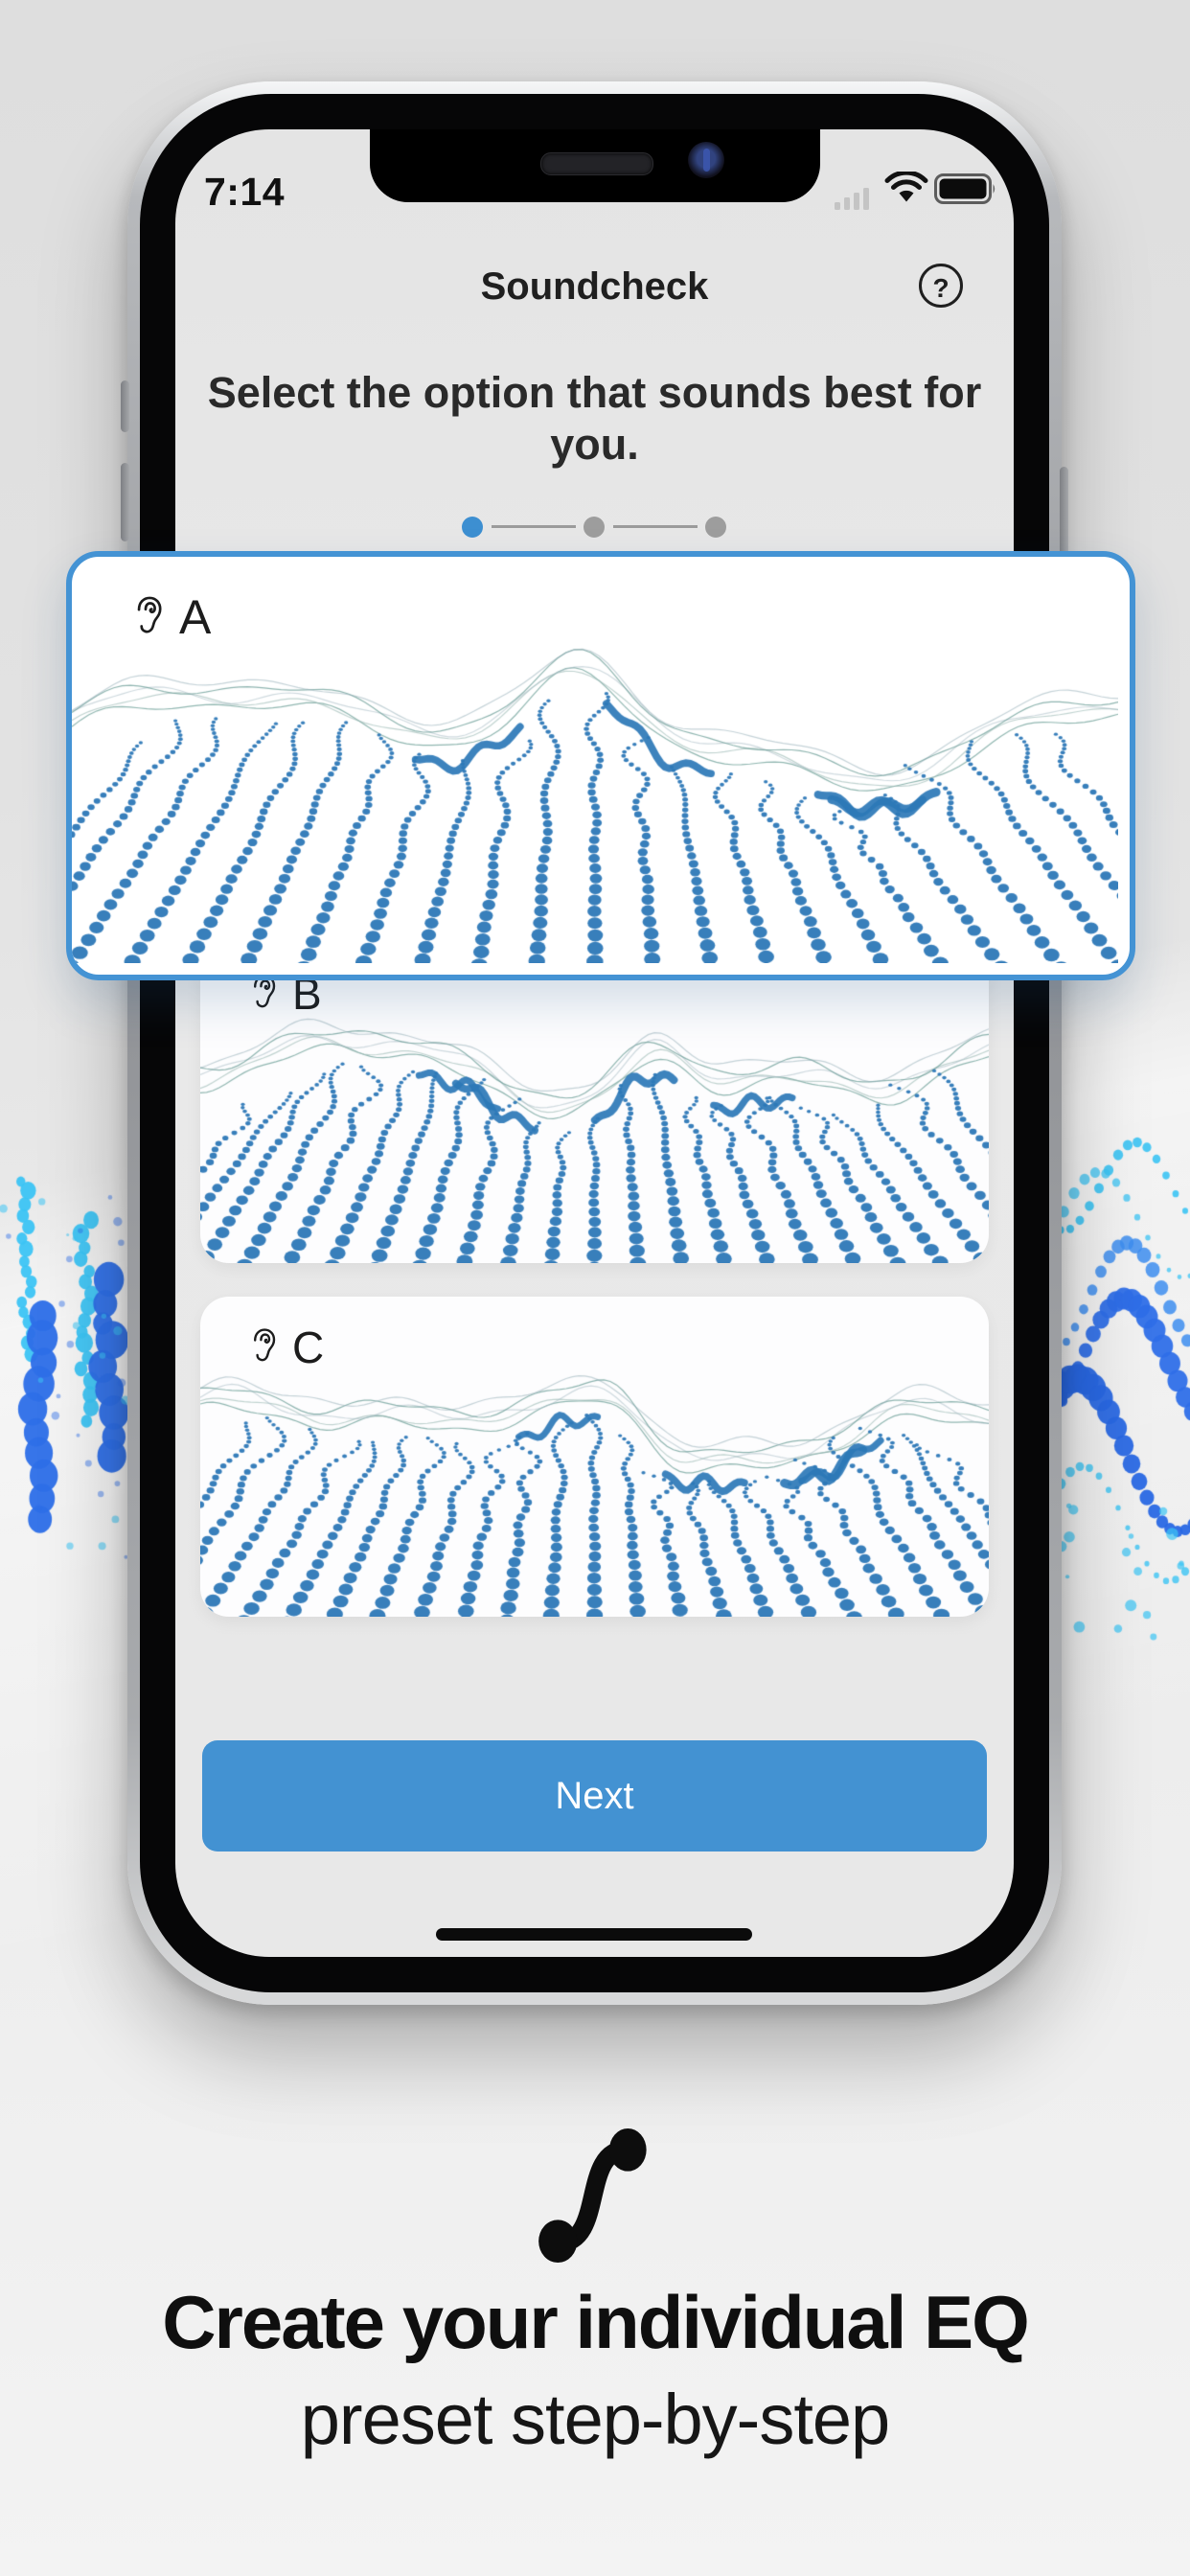 The width and height of the screenshot is (1190, 2576). Describe the element at coordinates (1064, 538) in the screenshot. I see `power-button` at that location.